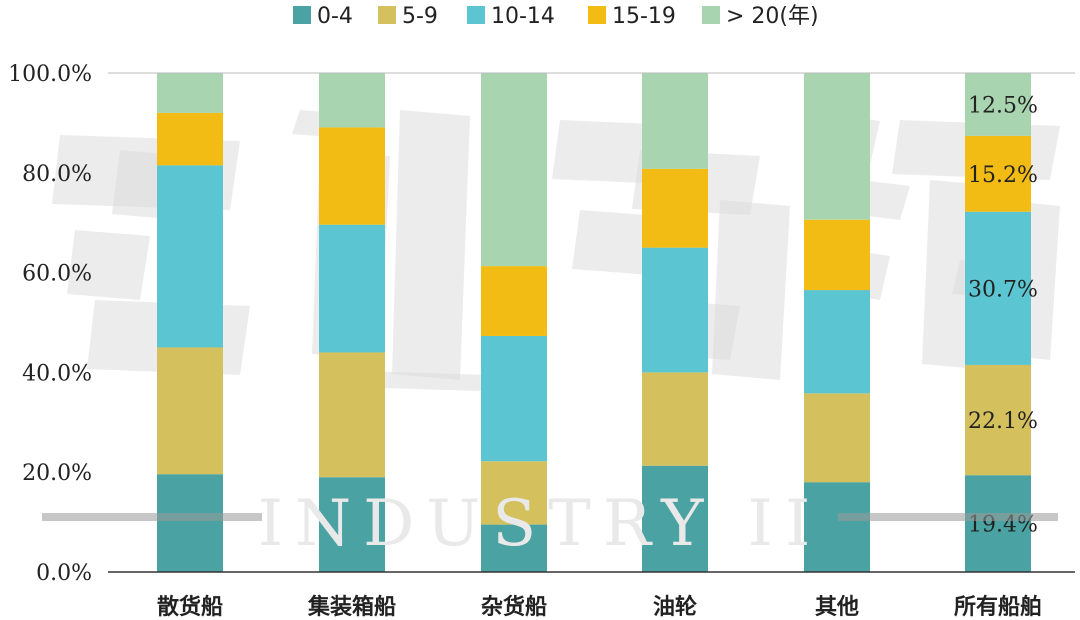 This screenshot has width=1080, height=620. Describe the element at coordinates (675, 607) in the screenshot. I see `category-label: 油轮` at that location.